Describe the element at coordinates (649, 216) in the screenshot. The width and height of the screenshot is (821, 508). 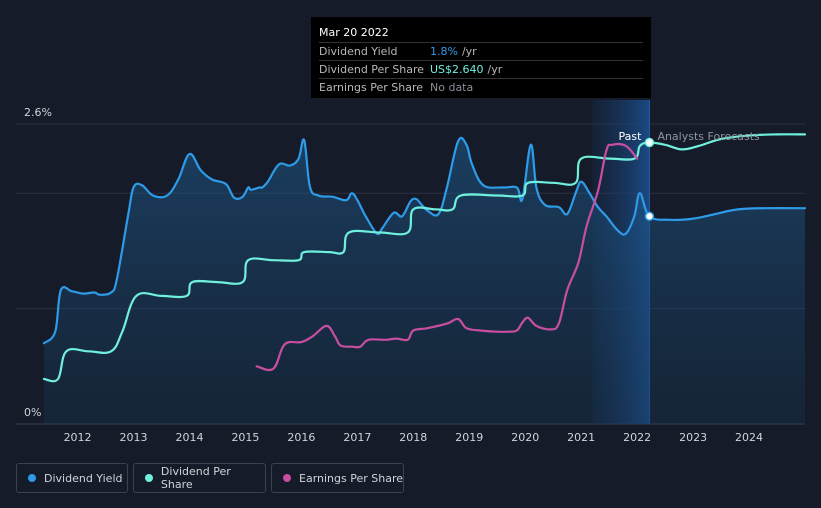
I see `dividend-yield-marker` at that location.